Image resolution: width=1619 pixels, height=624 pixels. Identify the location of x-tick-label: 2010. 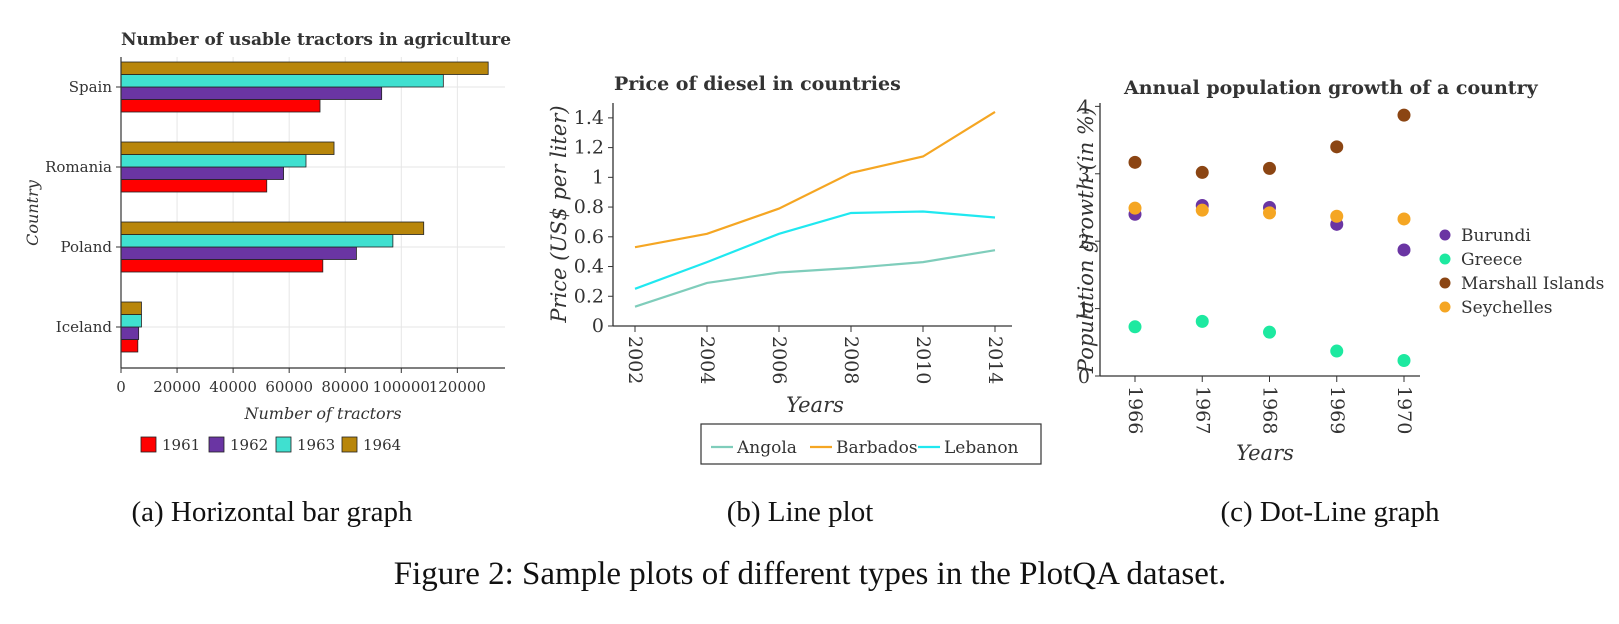
(923, 360).